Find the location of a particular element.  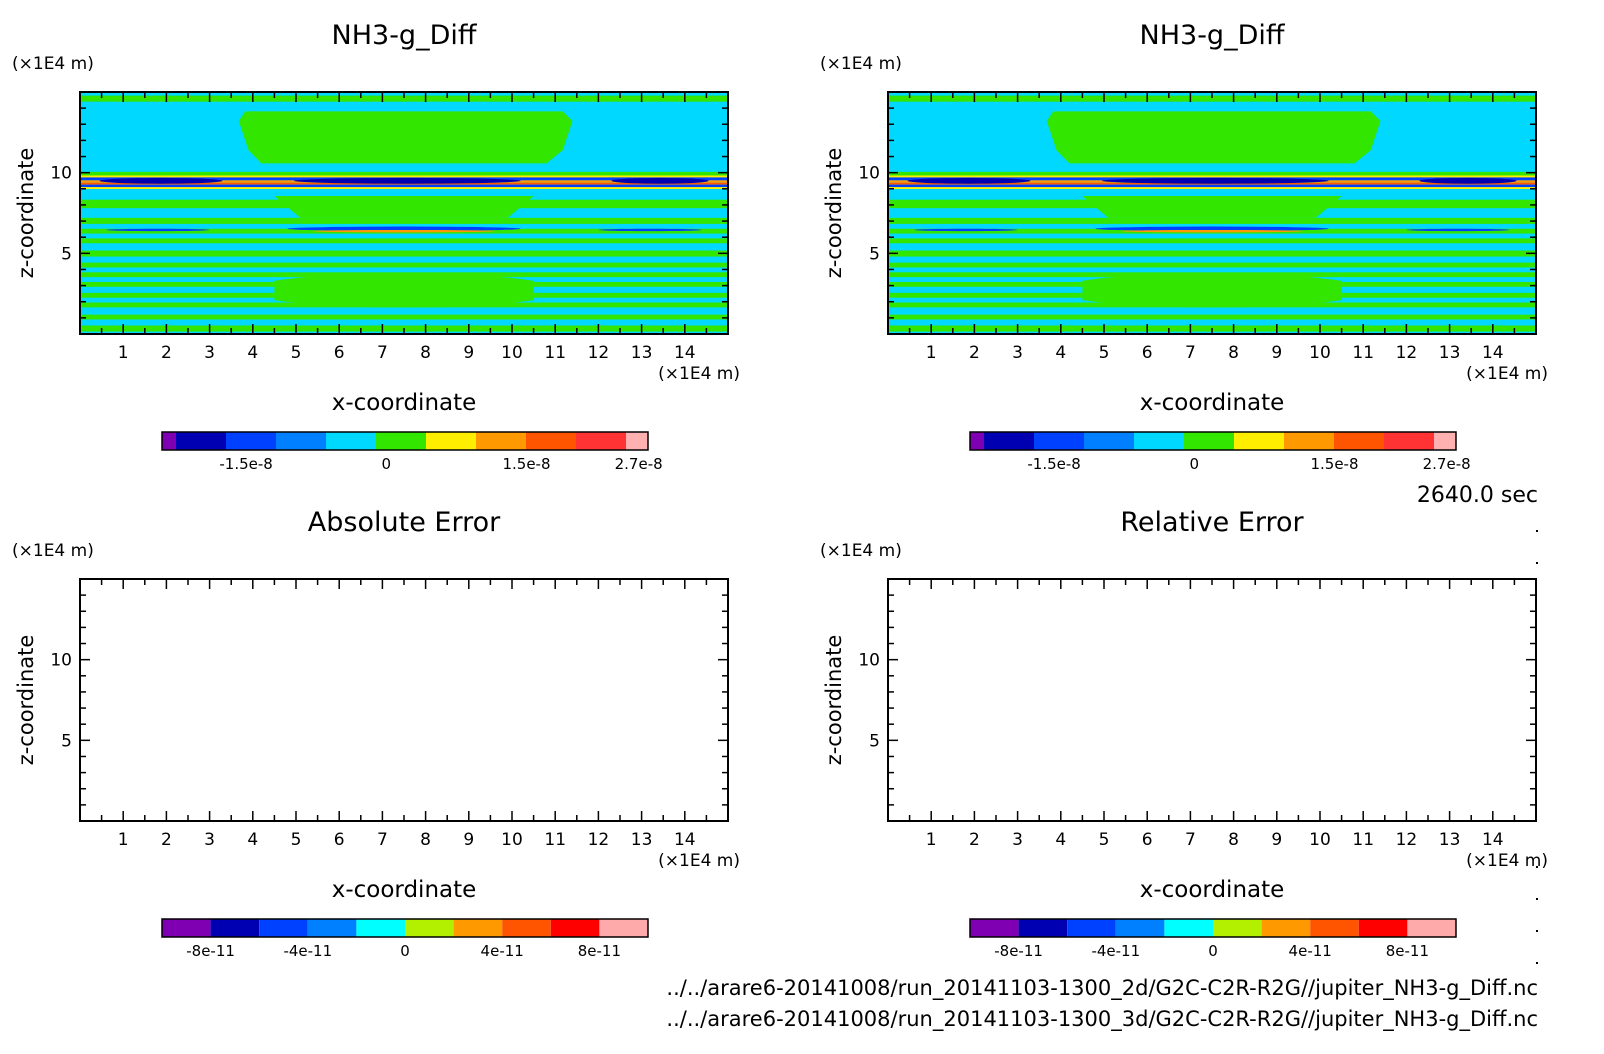

time-label: 2640.0 sec is located at coordinates (1477, 495).